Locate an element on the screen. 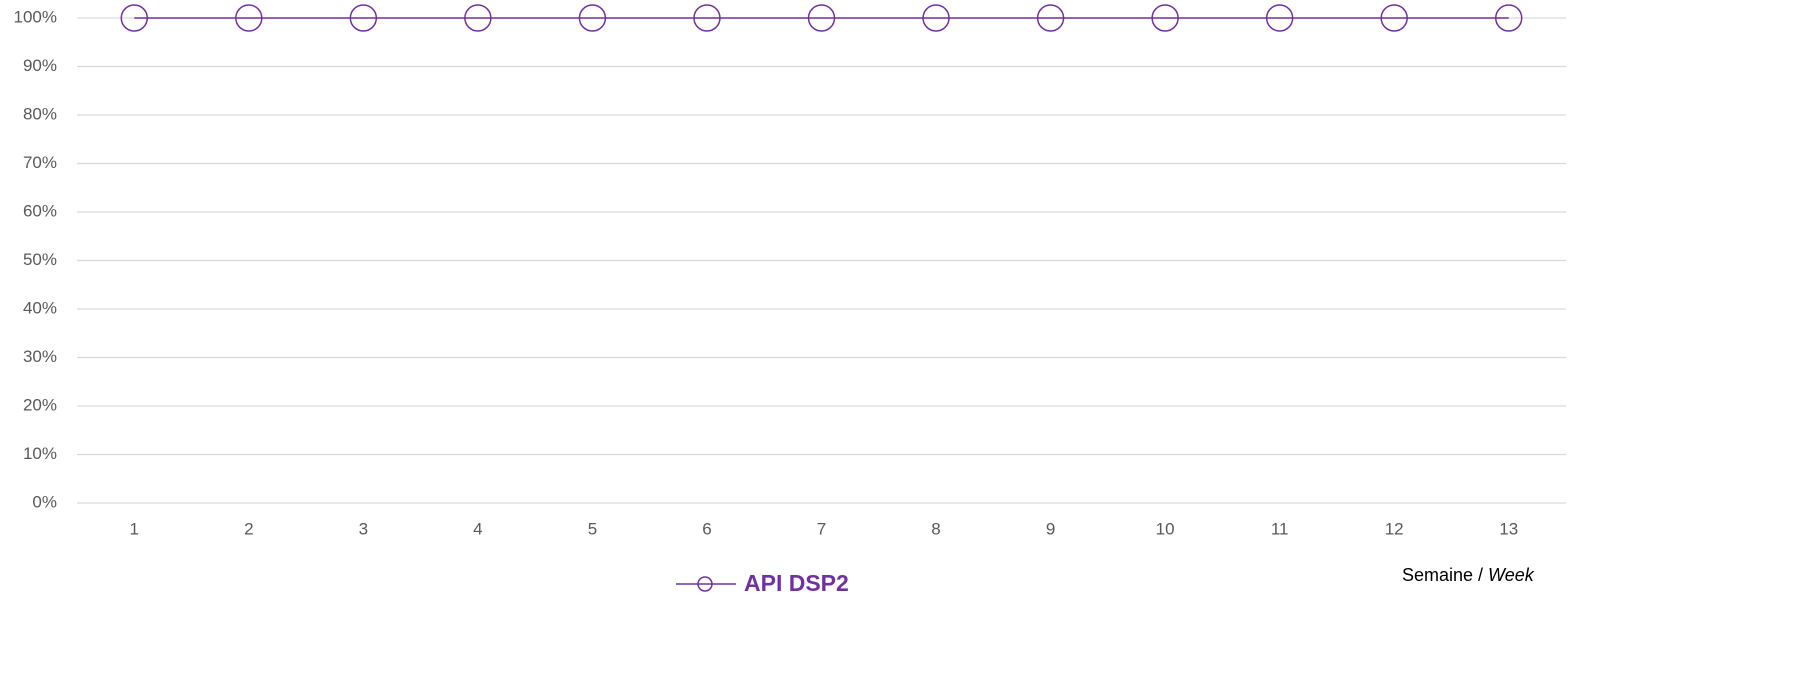 The image size is (1803, 689). x-tick-label: 13 is located at coordinates (1508, 528).